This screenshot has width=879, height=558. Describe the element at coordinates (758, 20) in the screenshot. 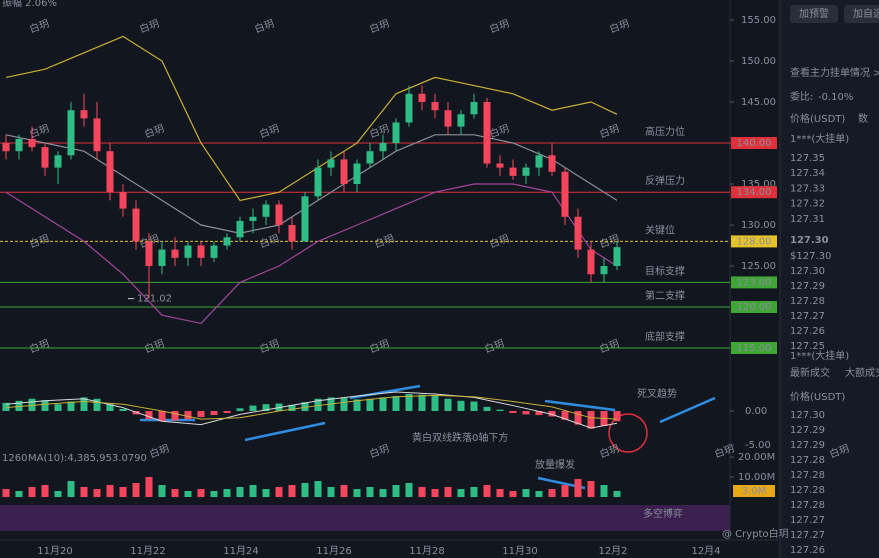

I see `y-tick-label: 155.00` at that location.